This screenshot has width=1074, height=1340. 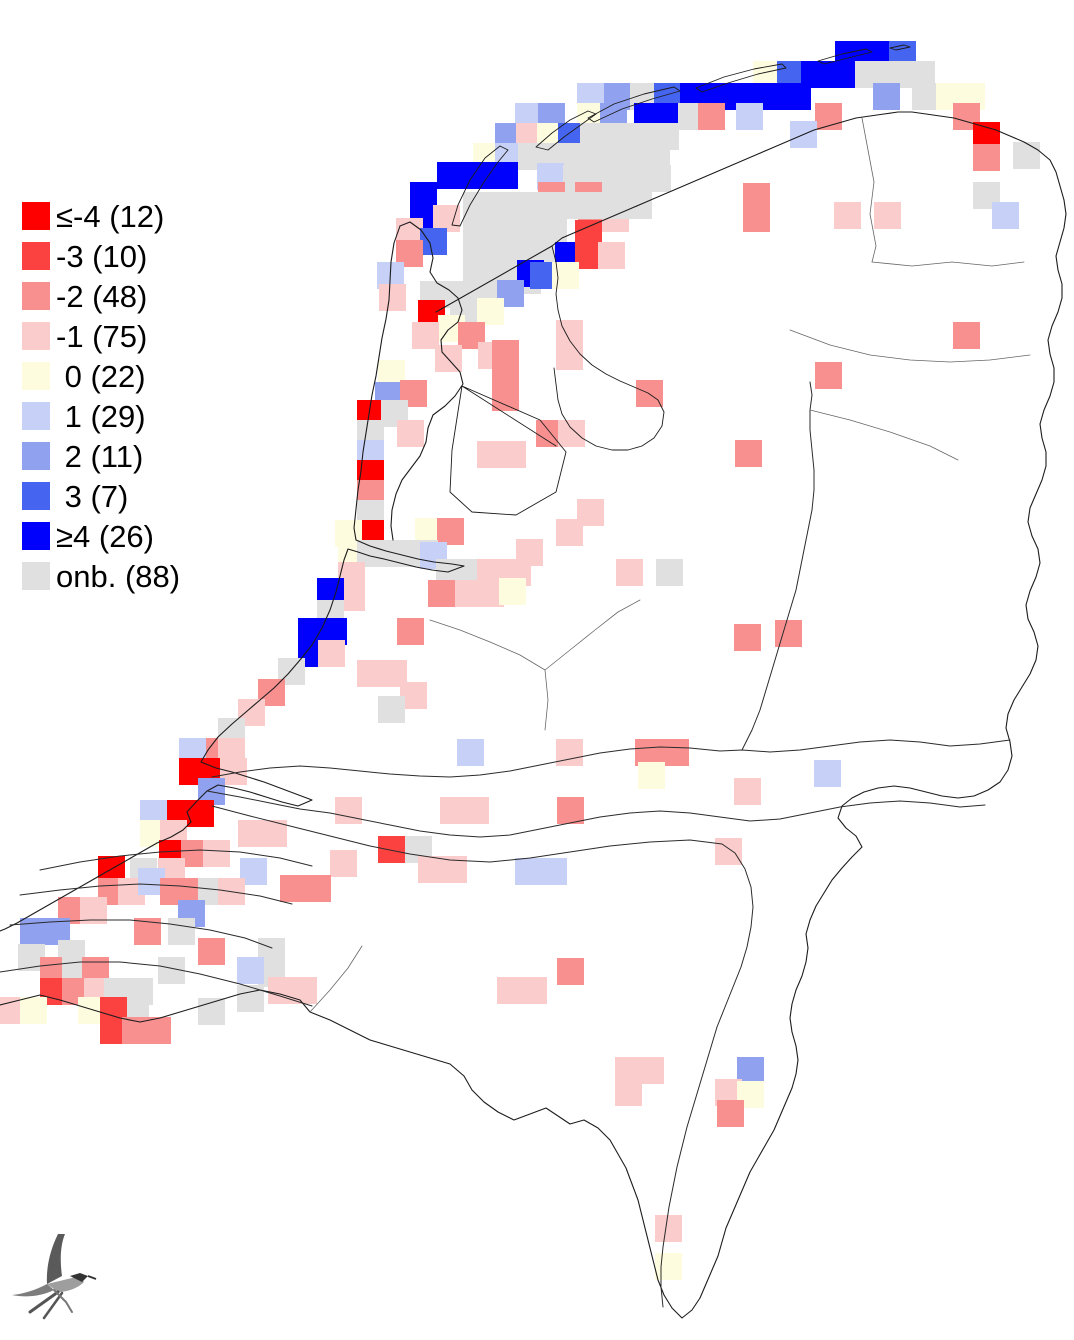 I want to click on legend-item: 2 (11), so click(x=101, y=456).